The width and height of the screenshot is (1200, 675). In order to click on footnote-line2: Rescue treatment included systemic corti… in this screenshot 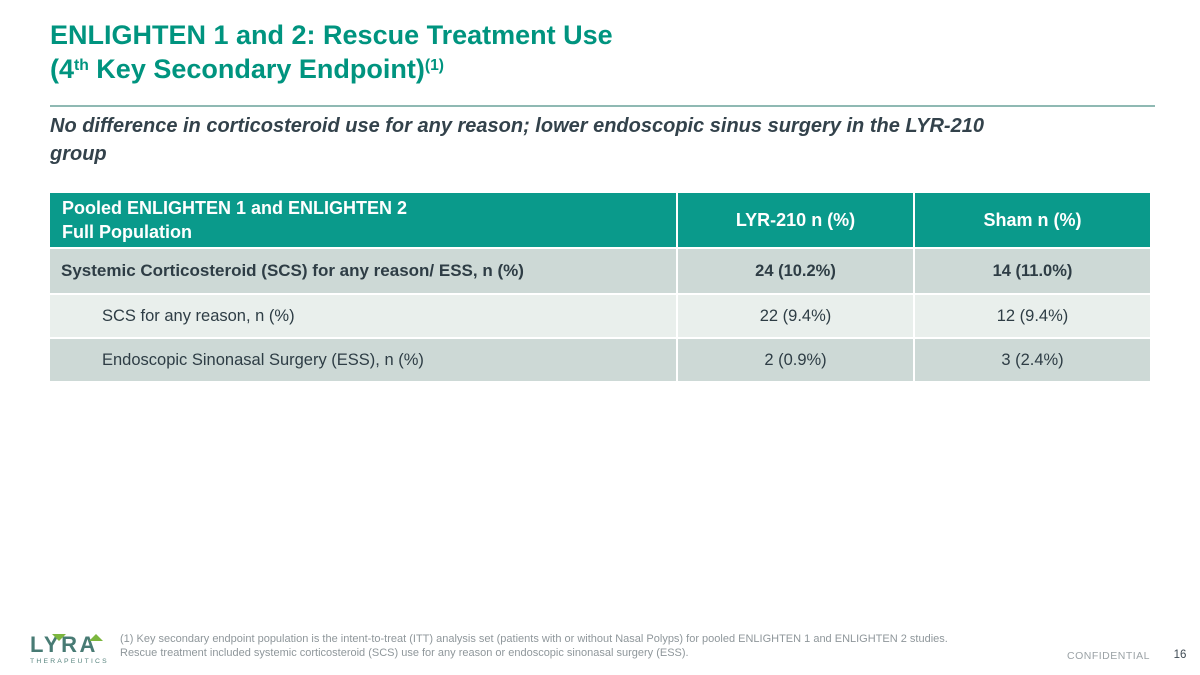, I will do `click(404, 653)`.